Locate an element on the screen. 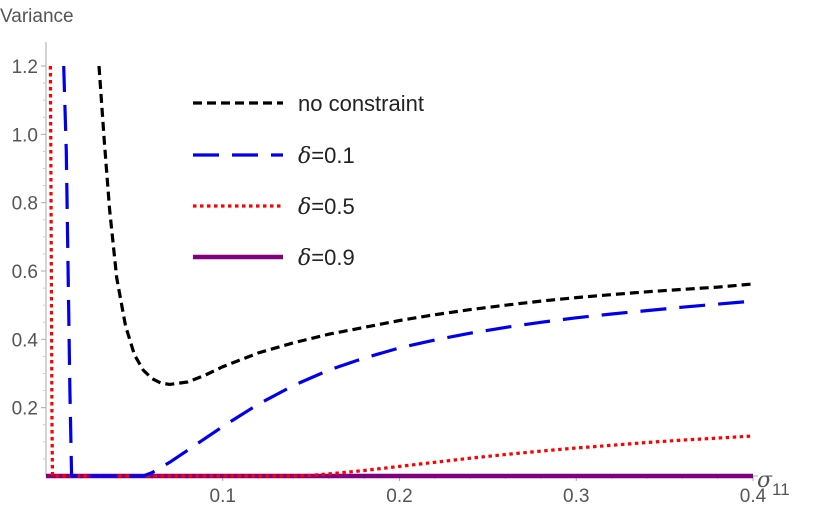  legend-value-delta-0-9: =0.9 is located at coordinates (332, 257).